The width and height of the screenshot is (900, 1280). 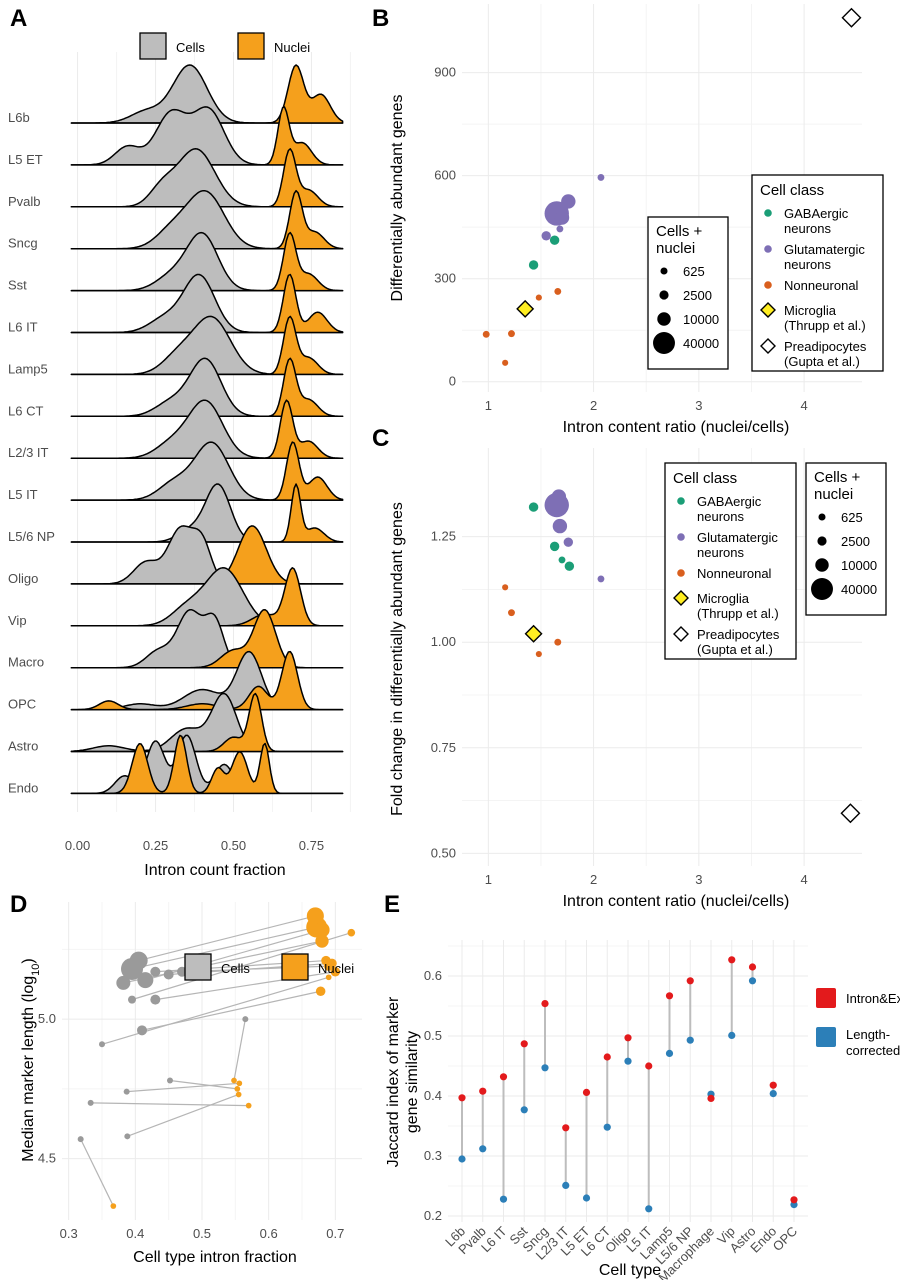 I want to click on legend-label: 40000, so click(x=859, y=589).